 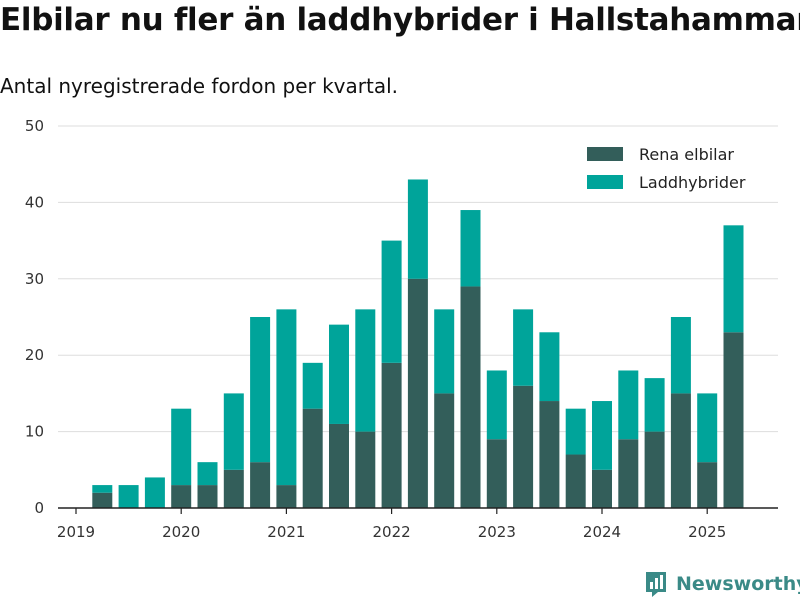 What do you see at coordinates (181, 532) in the screenshot?
I see `x-tick-label: 2020` at bounding box center [181, 532].